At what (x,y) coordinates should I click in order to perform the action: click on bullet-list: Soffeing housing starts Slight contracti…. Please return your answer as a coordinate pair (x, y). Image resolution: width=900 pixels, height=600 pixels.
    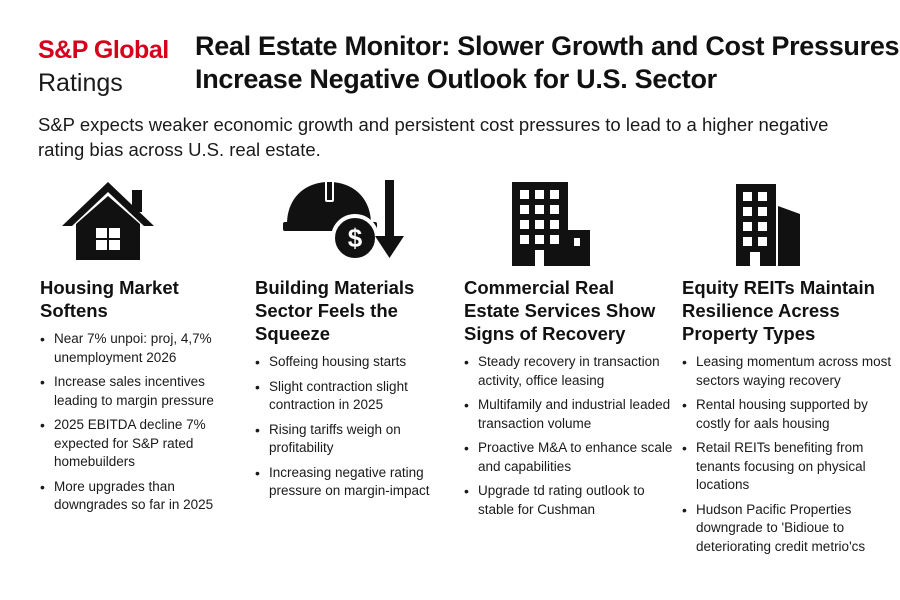
    Looking at the image, I should click on (355, 427).